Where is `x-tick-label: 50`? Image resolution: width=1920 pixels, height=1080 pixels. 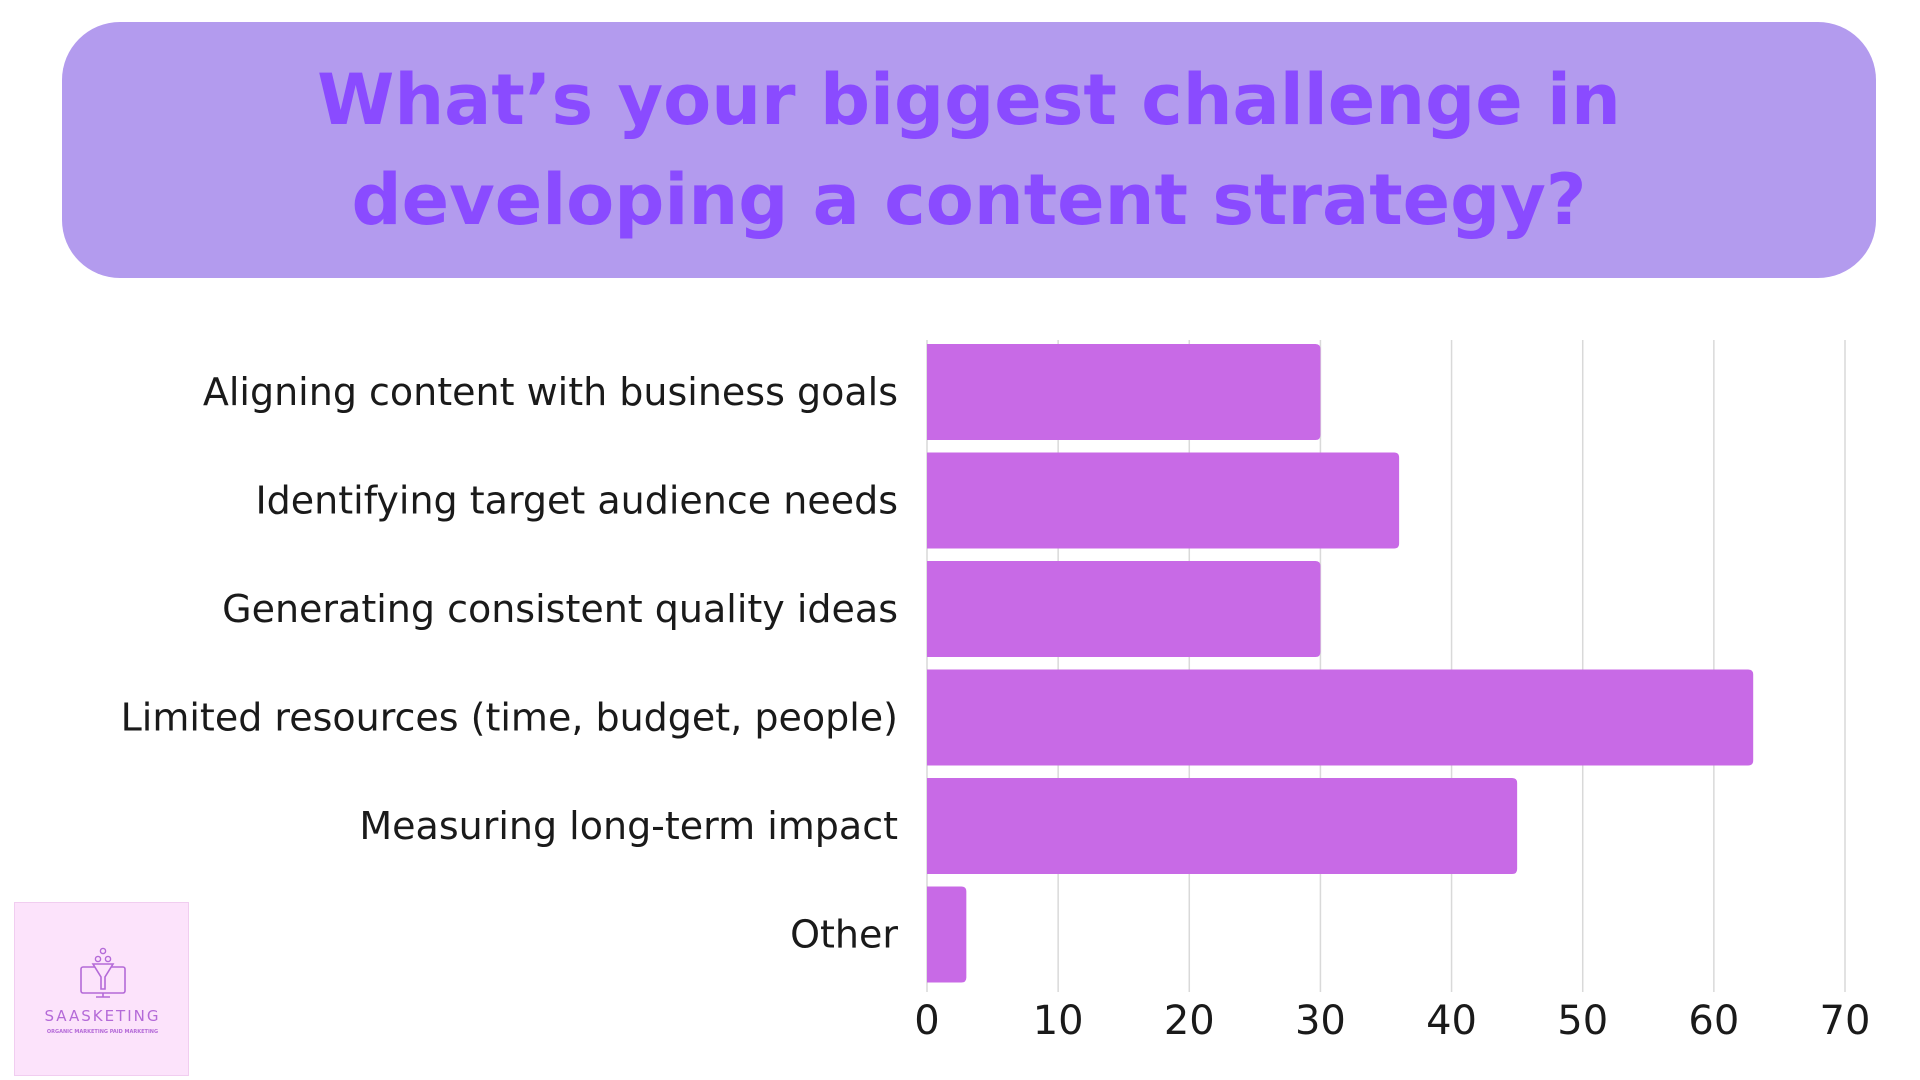 x-tick-label: 50 is located at coordinates (1582, 1021).